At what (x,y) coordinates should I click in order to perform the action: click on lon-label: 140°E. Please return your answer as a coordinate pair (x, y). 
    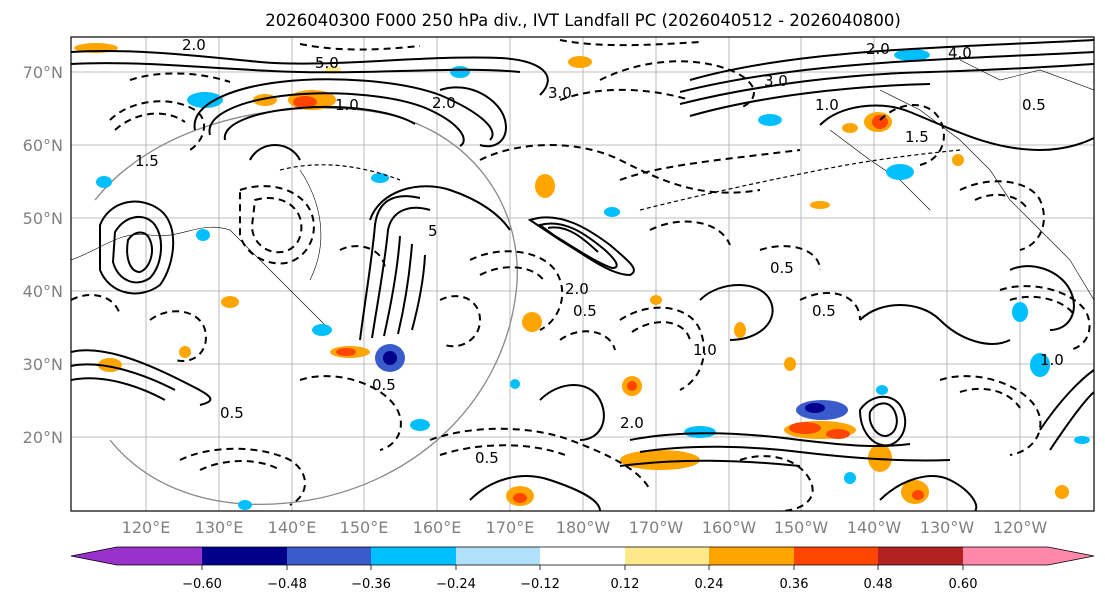
    Looking at the image, I should click on (292, 527).